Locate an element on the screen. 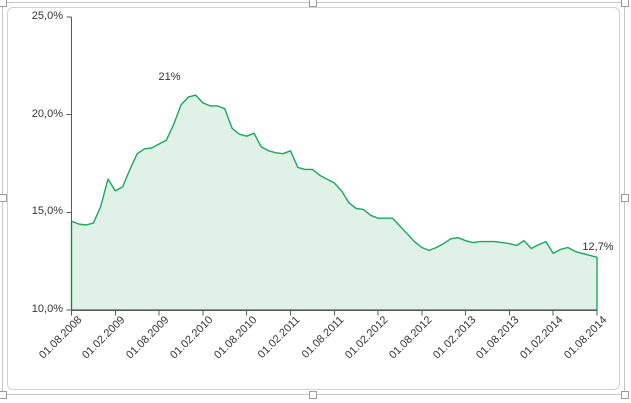 The image size is (631, 403). resize-handle-bottom-right is located at coordinates (624, 394).